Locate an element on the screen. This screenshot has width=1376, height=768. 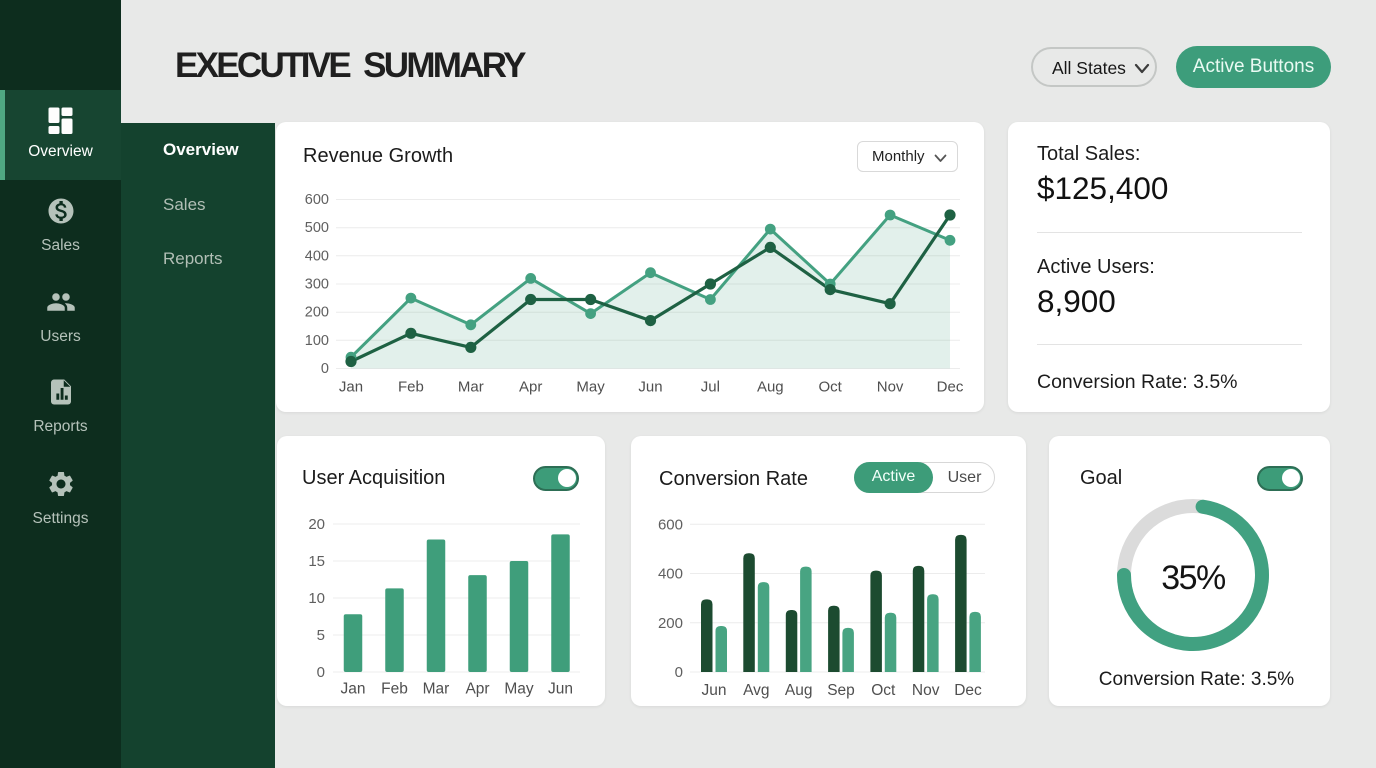
svg-text: 15 is located at coordinates (316, 561).